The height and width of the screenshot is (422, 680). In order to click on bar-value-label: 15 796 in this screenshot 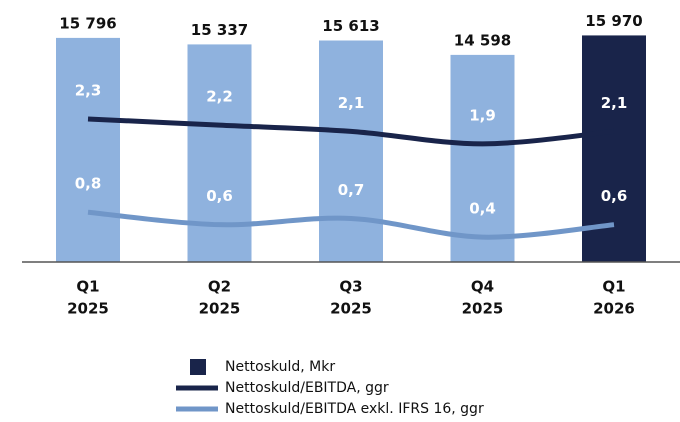, I will do `click(87, 23)`.